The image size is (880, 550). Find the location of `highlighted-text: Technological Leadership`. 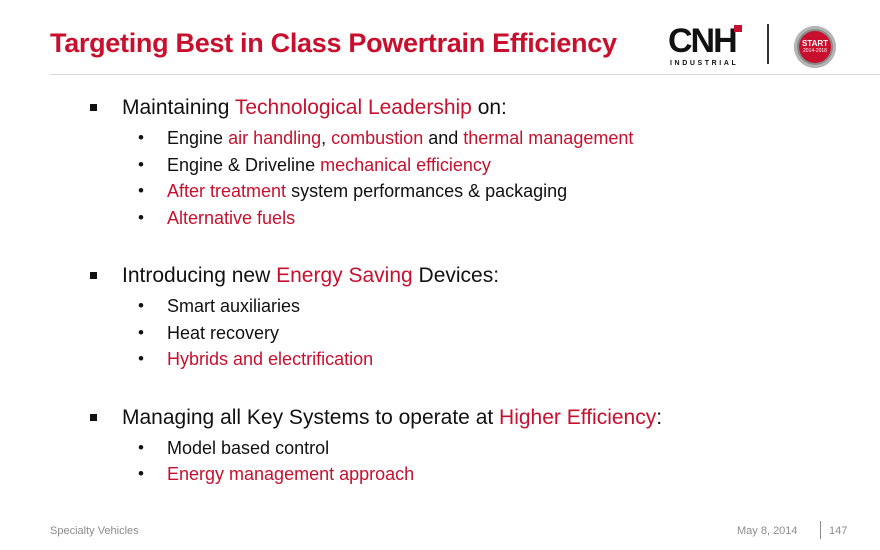

highlighted-text: Technological Leadership is located at coordinates (353, 107).